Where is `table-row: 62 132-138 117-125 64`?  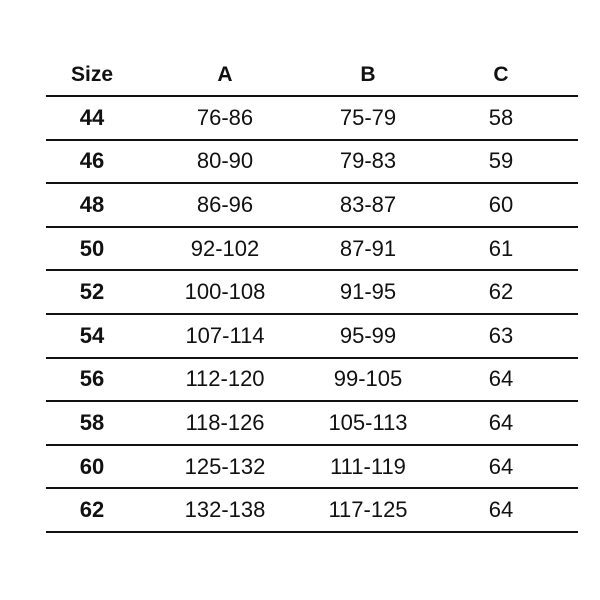
table-row: 62 132-138 117-125 64 is located at coordinates (312, 511).